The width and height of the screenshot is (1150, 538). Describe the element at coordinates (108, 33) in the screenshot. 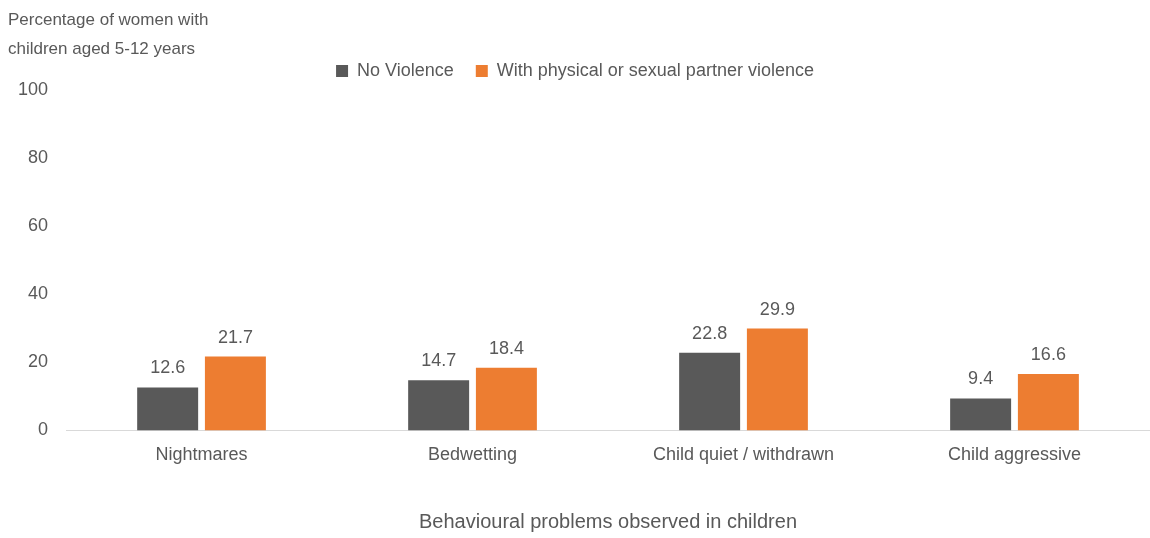

I see `y-axis-title: Percentage of women with children aged 5-12 years` at that location.